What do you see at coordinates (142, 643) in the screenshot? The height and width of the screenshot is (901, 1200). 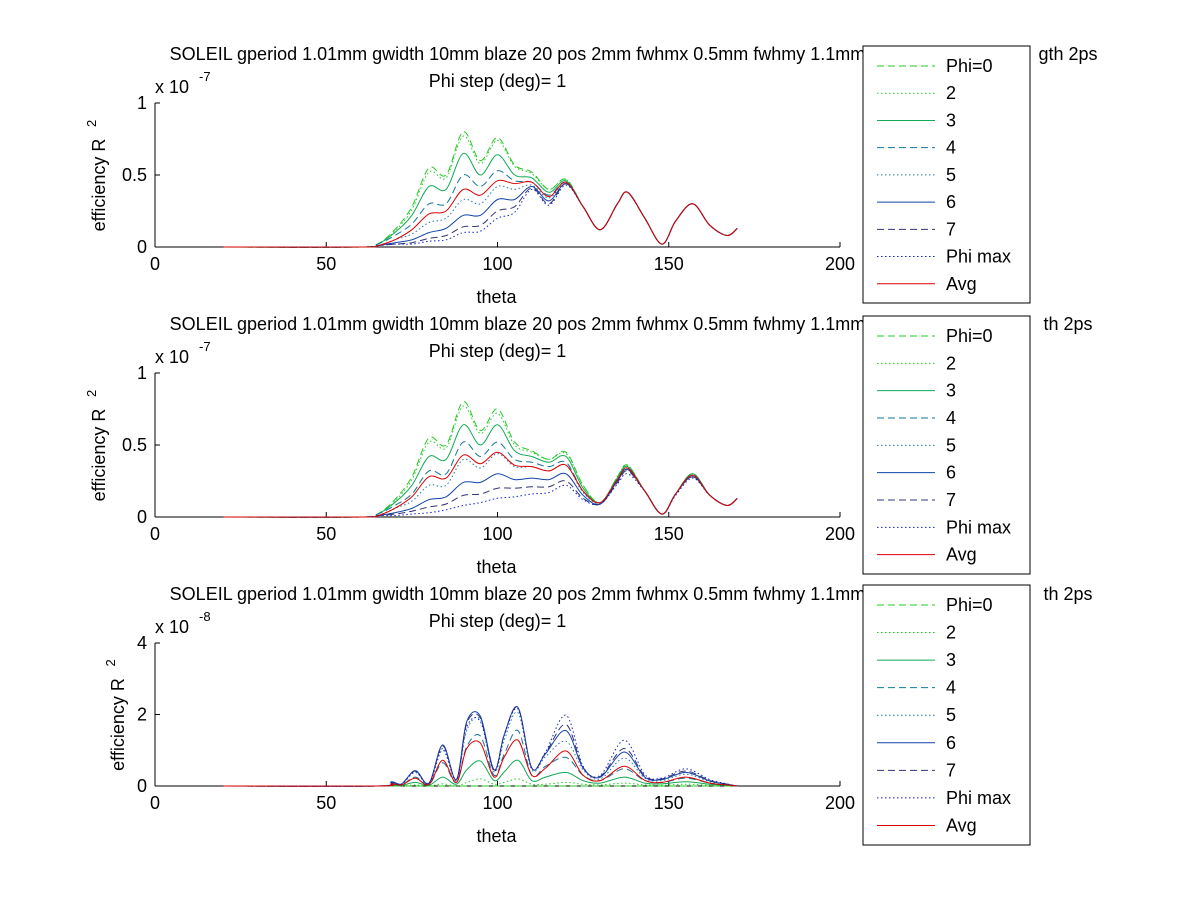 I see `y-tick-label: 4` at bounding box center [142, 643].